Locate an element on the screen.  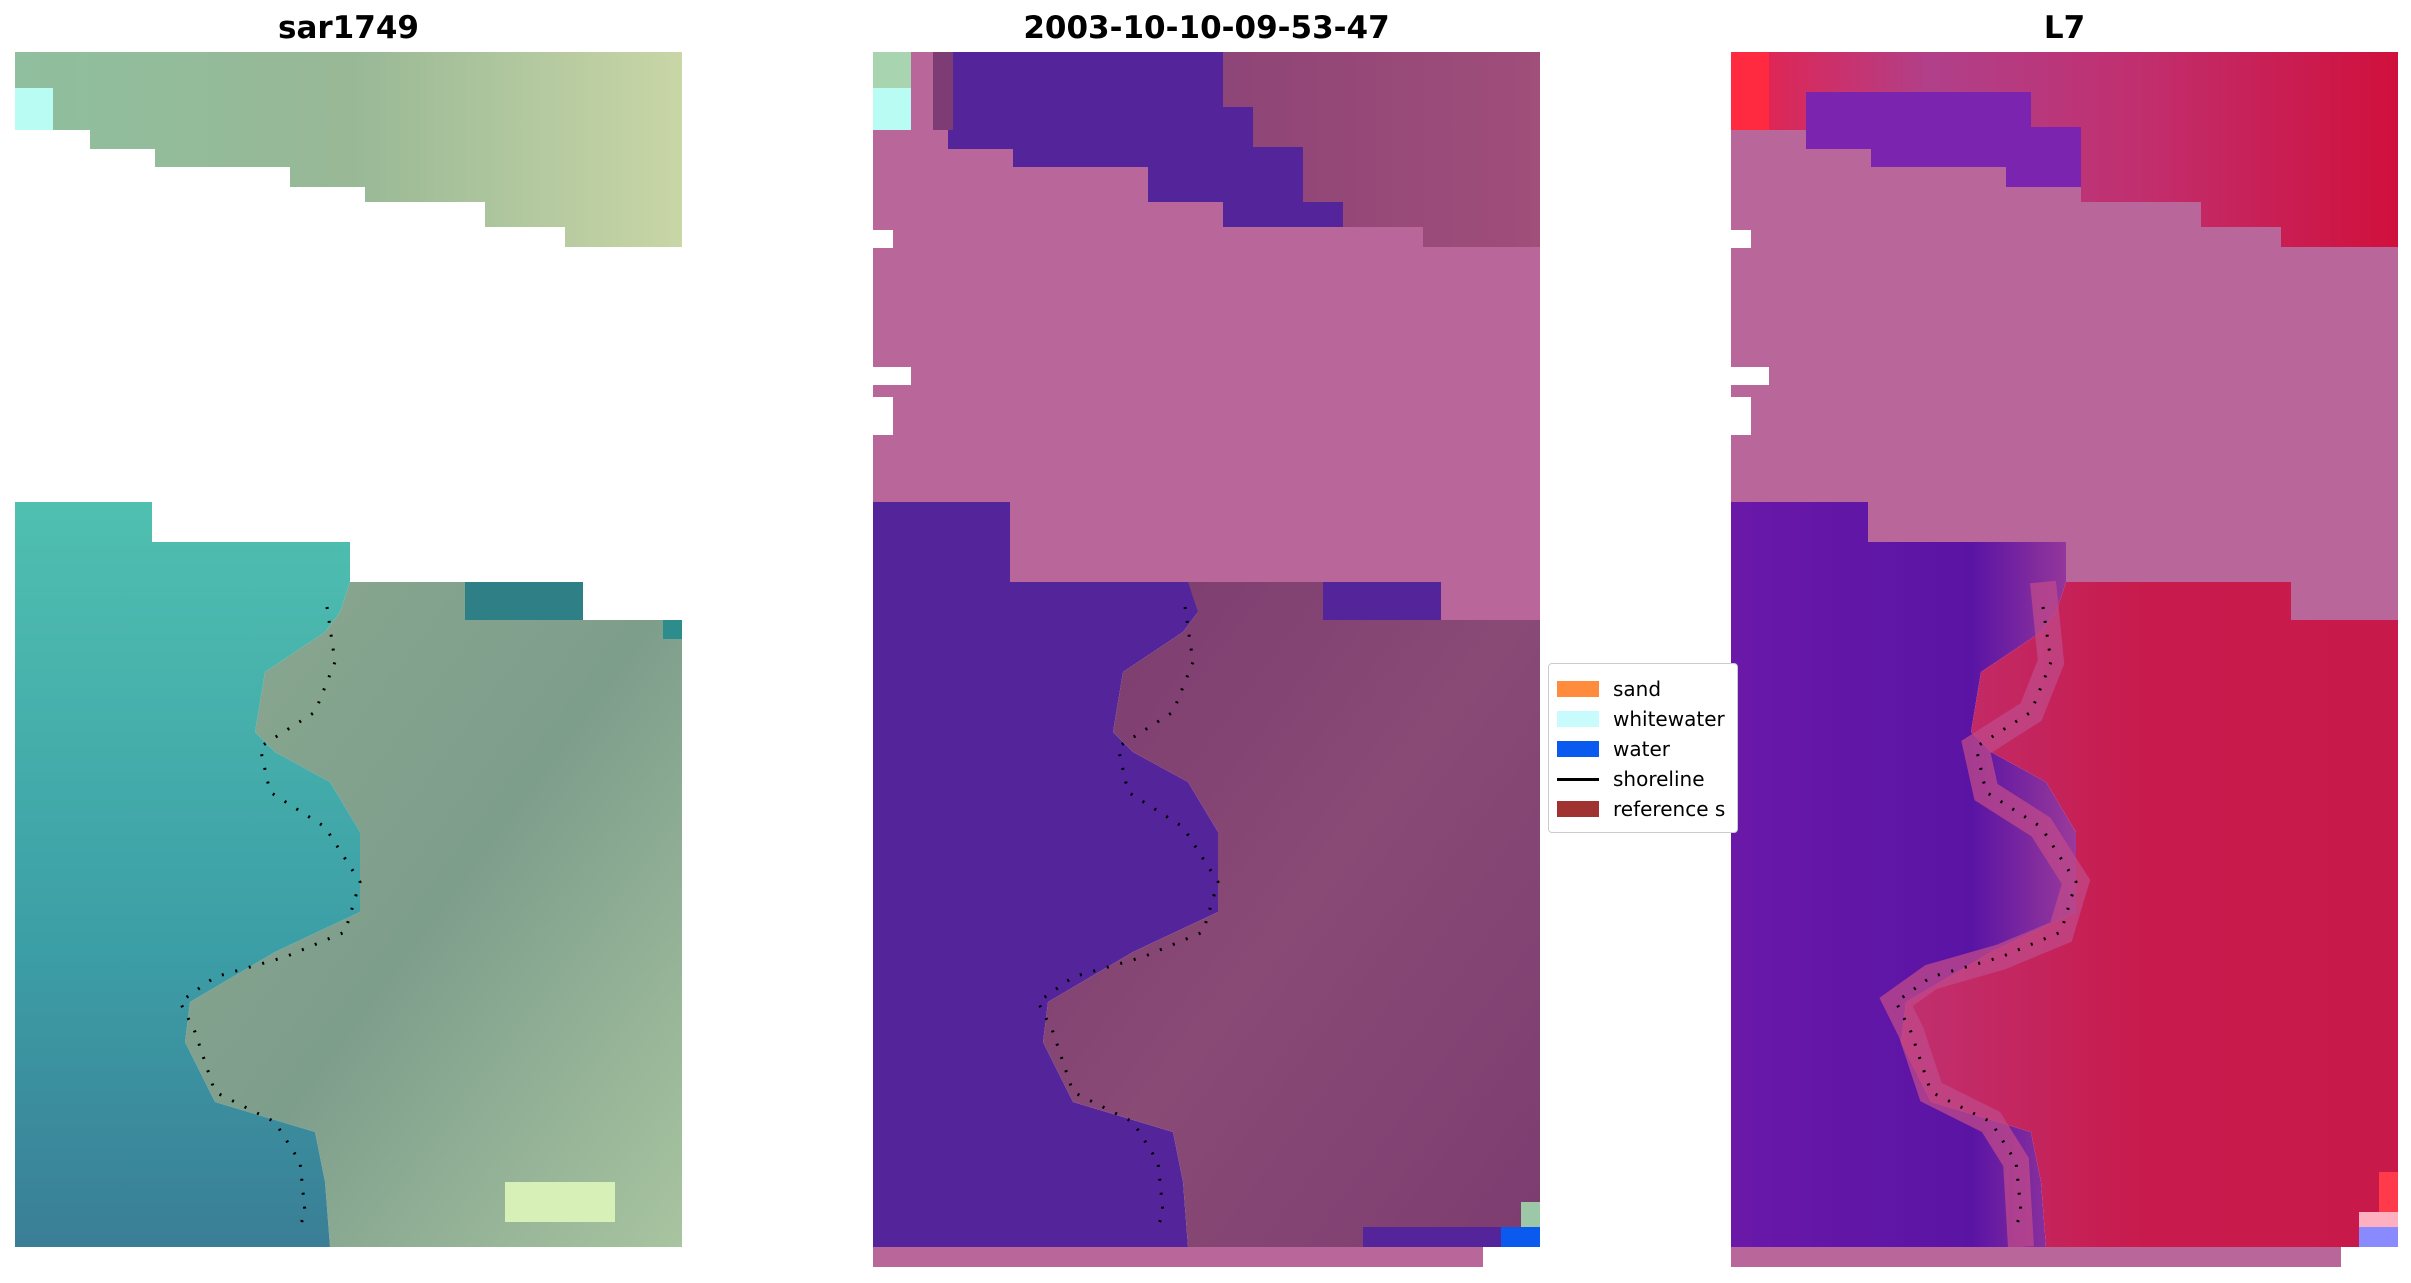
legend-item-reference: reference s is located at coordinates (1641, 809).